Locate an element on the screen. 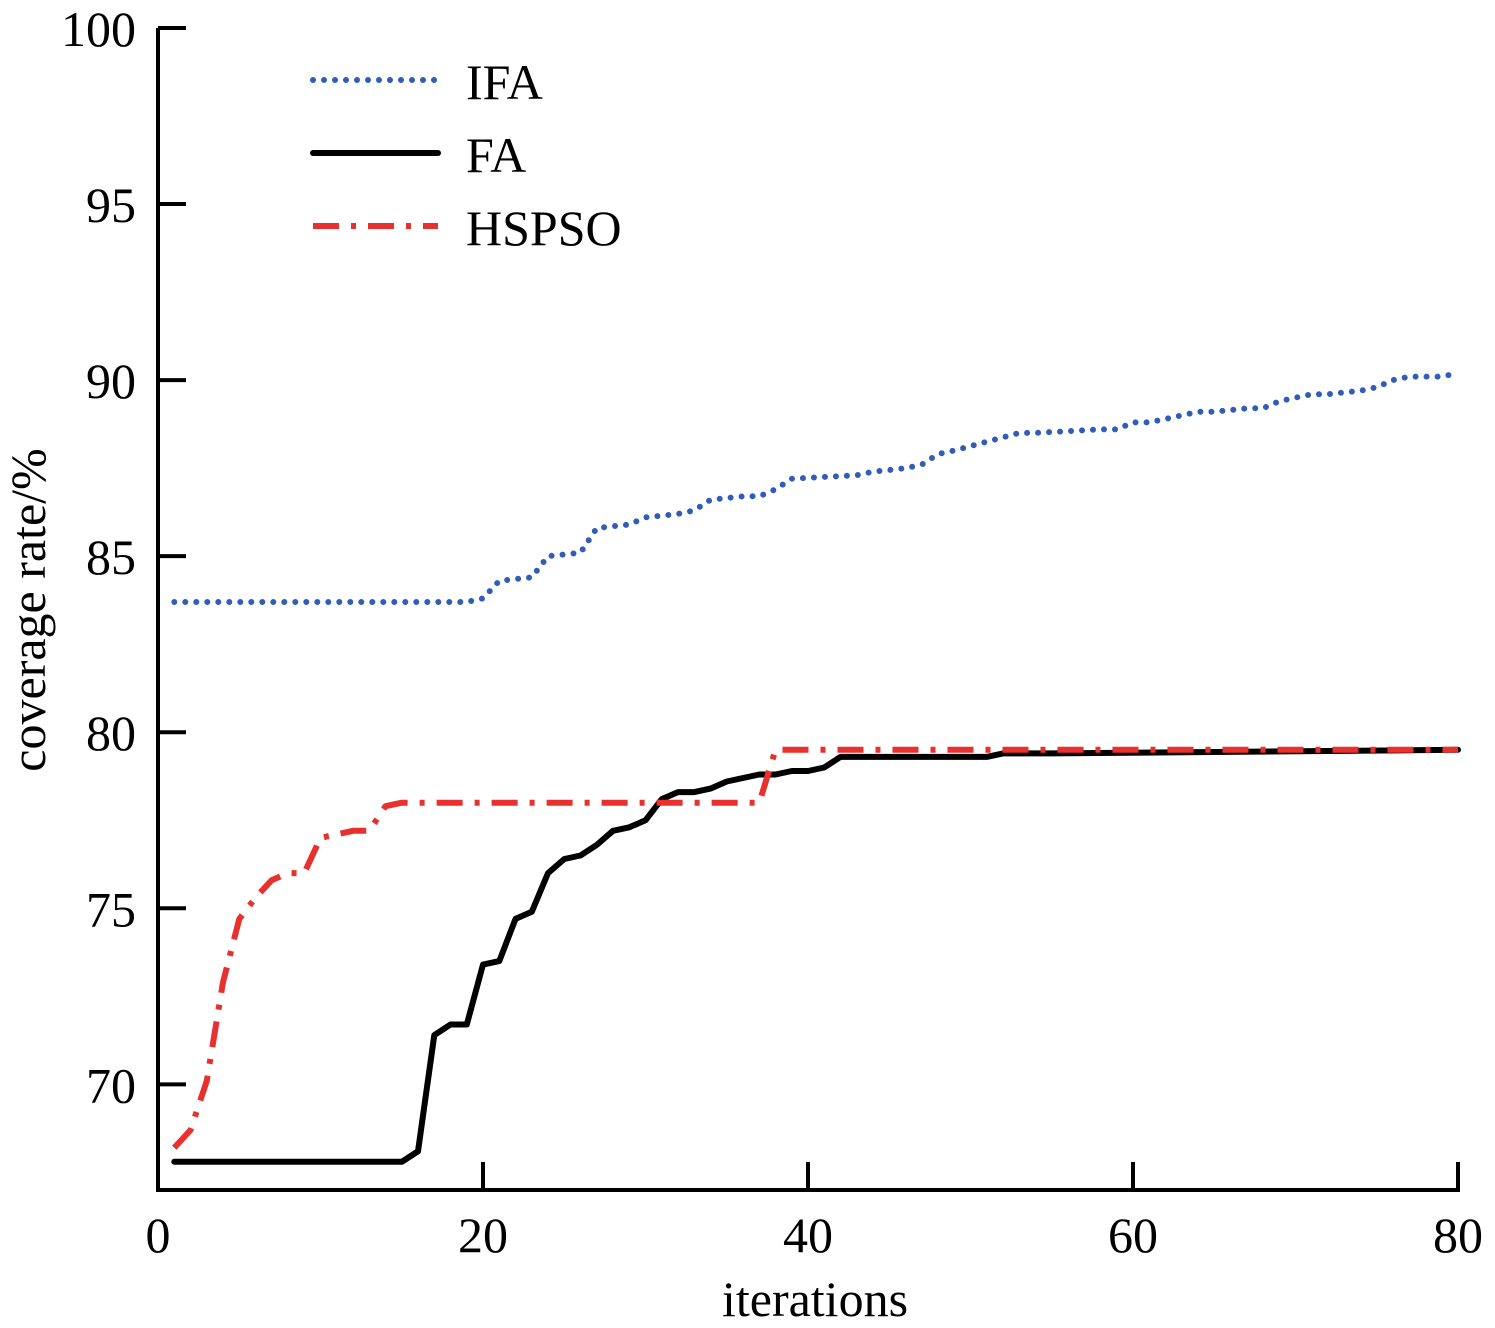 The width and height of the screenshot is (1495, 1328). y-axis-label: coverage rate/% is located at coordinates (28, 609).